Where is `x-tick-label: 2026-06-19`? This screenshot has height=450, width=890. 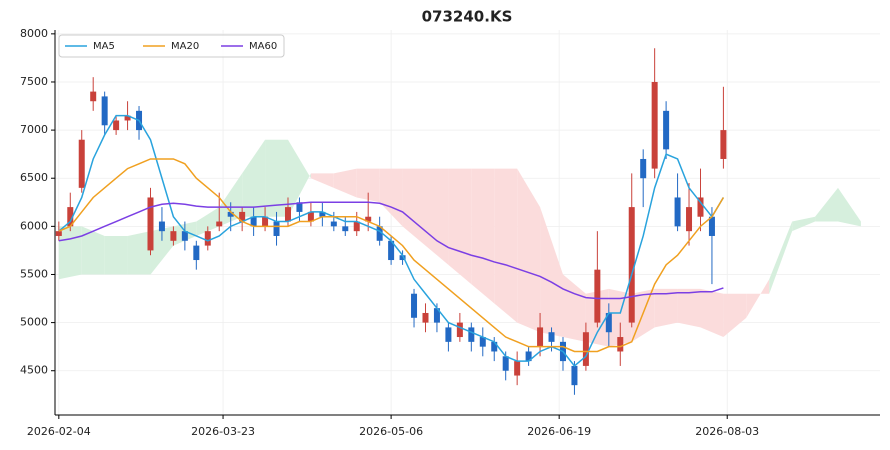
x-tick-label: 2026-06-19 is located at coordinates (559, 431).